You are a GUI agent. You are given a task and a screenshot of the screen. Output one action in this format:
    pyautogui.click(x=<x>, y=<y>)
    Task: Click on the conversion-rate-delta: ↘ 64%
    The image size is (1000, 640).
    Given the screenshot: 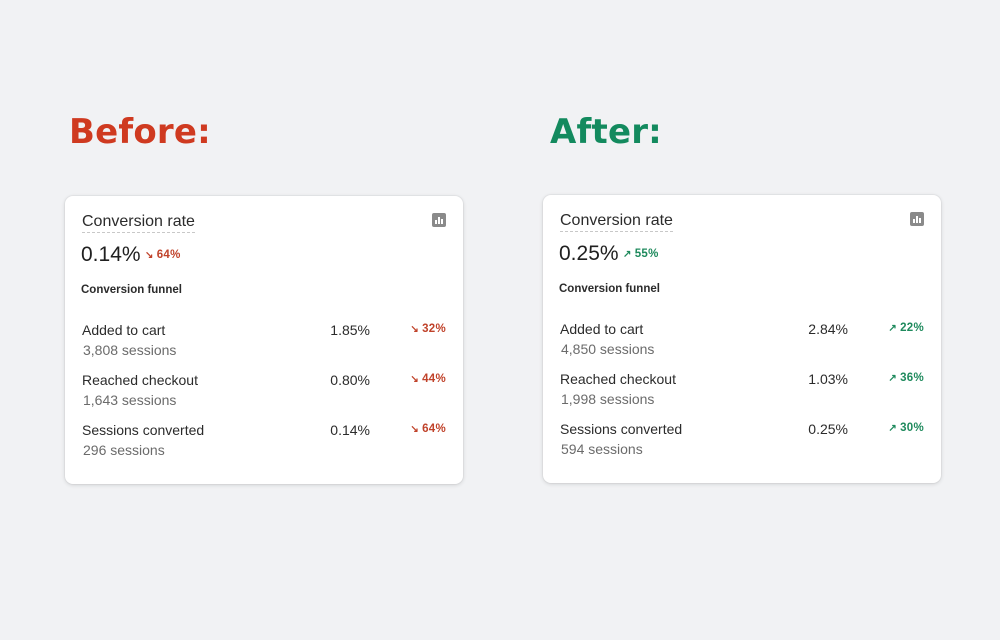 What is the action you would take?
    pyautogui.click(x=163, y=255)
    